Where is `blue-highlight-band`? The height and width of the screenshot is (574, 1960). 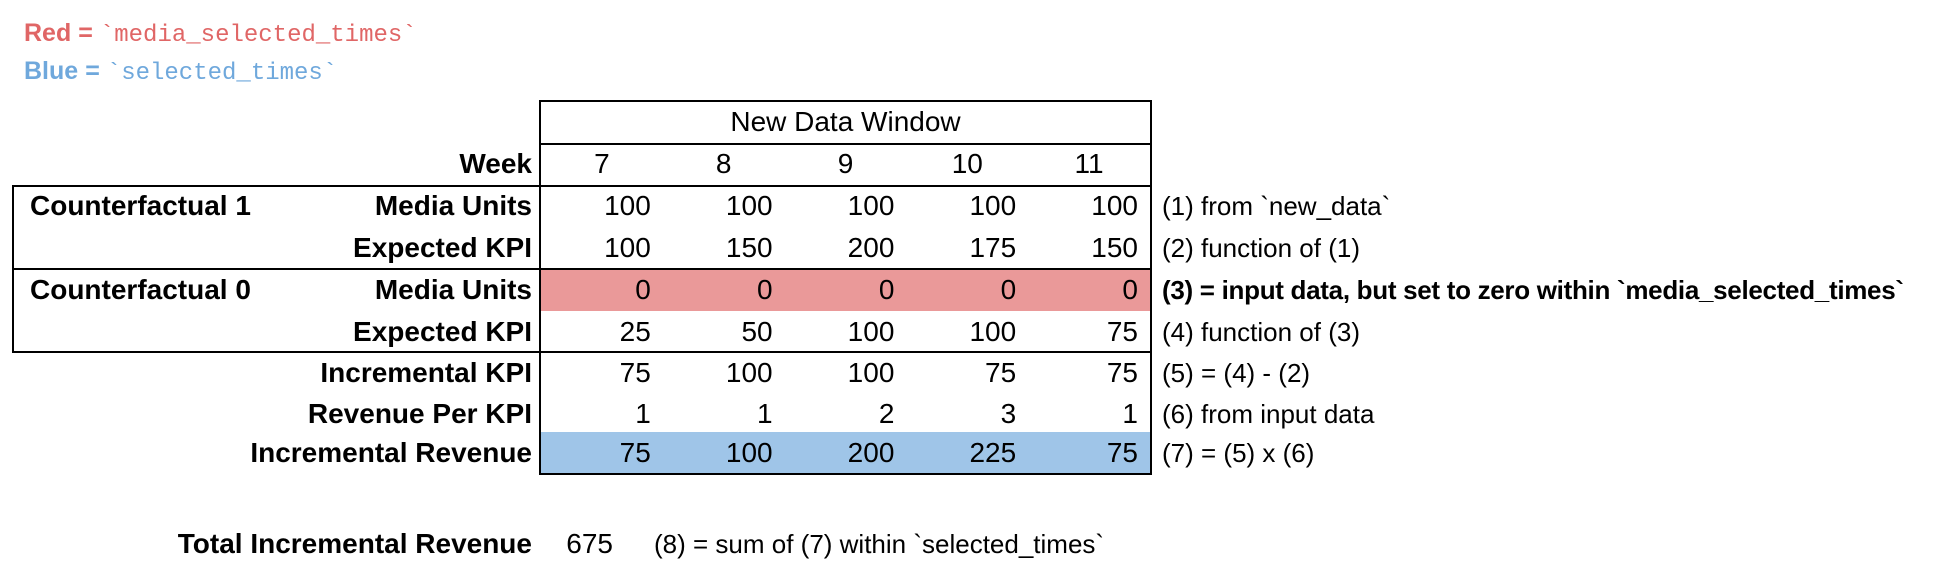
blue-highlight-band is located at coordinates (845, 452).